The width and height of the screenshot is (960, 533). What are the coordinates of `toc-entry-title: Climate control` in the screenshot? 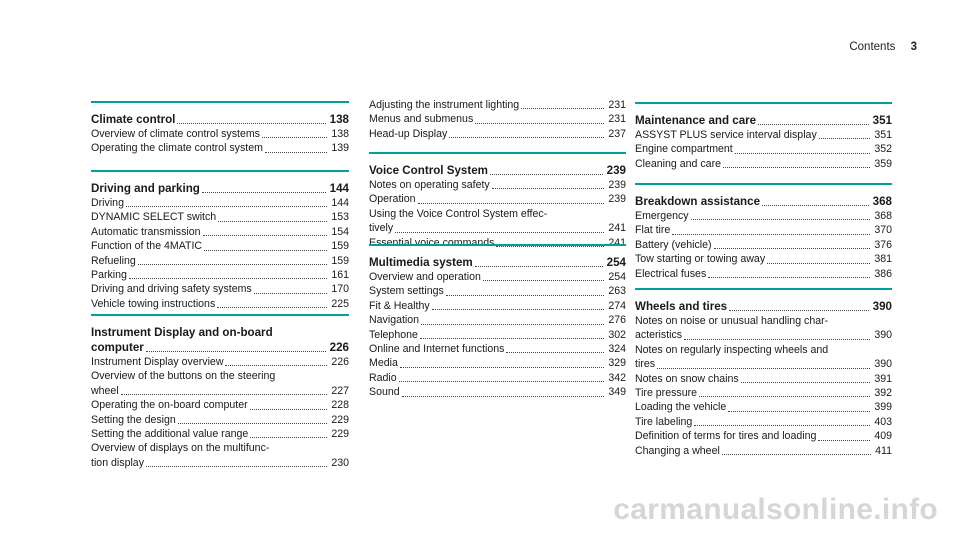 It's located at (133, 119).